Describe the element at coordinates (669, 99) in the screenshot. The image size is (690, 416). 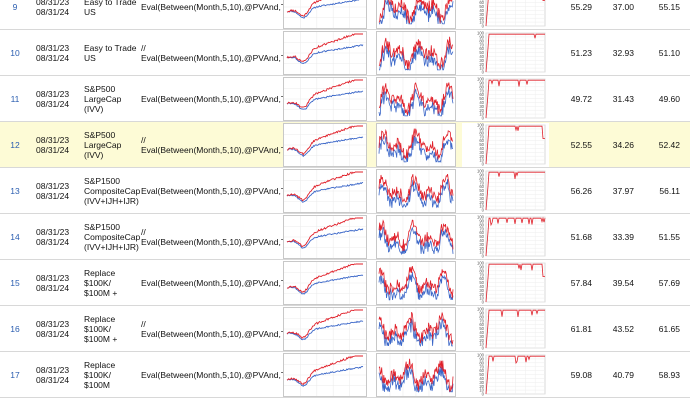
I see `metric-c-value: 49.60` at that location.